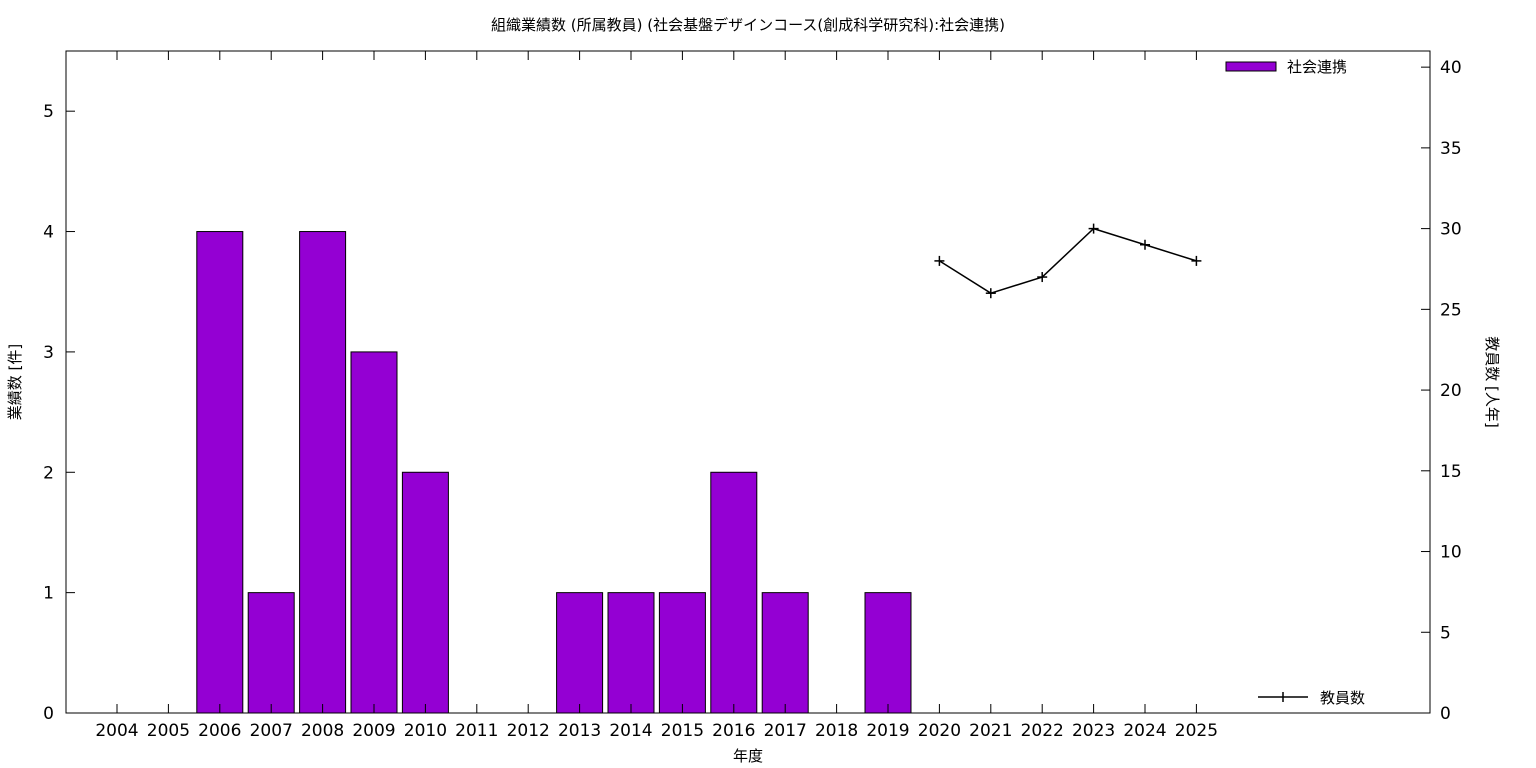  I want to click on y2-tick-label: 15, so click(1451, 472).